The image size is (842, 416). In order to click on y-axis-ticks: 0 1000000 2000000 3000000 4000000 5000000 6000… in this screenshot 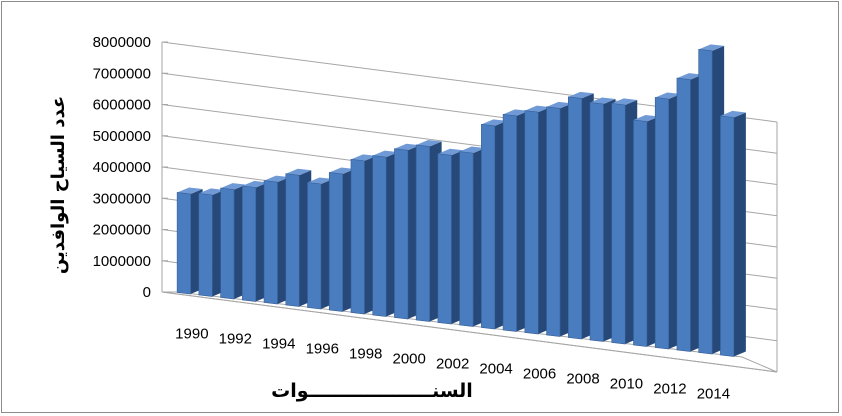, I will do `click(122, 167)`.